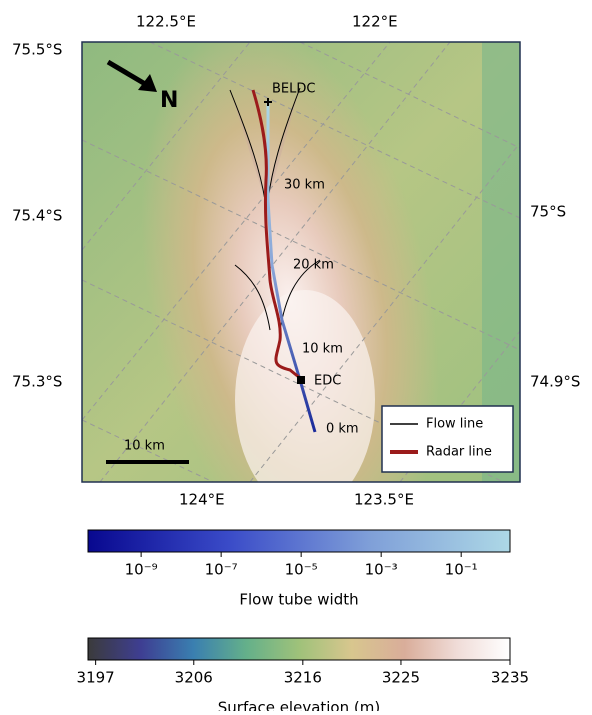 The width and height of the screenshot is (592, 715). I want to click on colorbar-tick-label: 10⁻¹, so click(461, 570).